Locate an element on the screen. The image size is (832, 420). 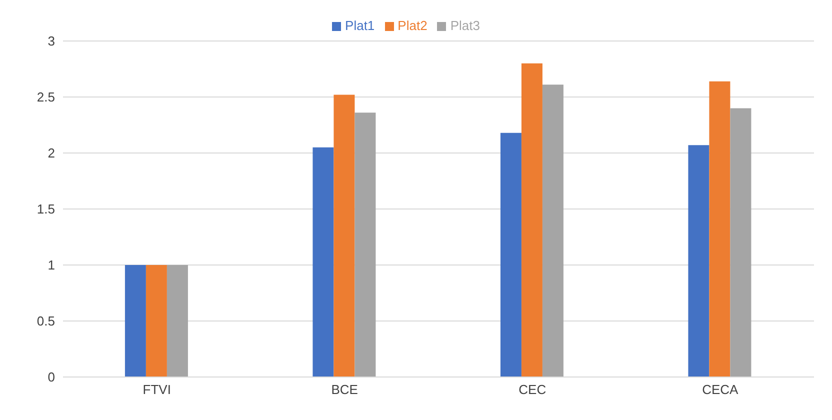
y-tick-label: 3 is located at coordinates (51, 41).